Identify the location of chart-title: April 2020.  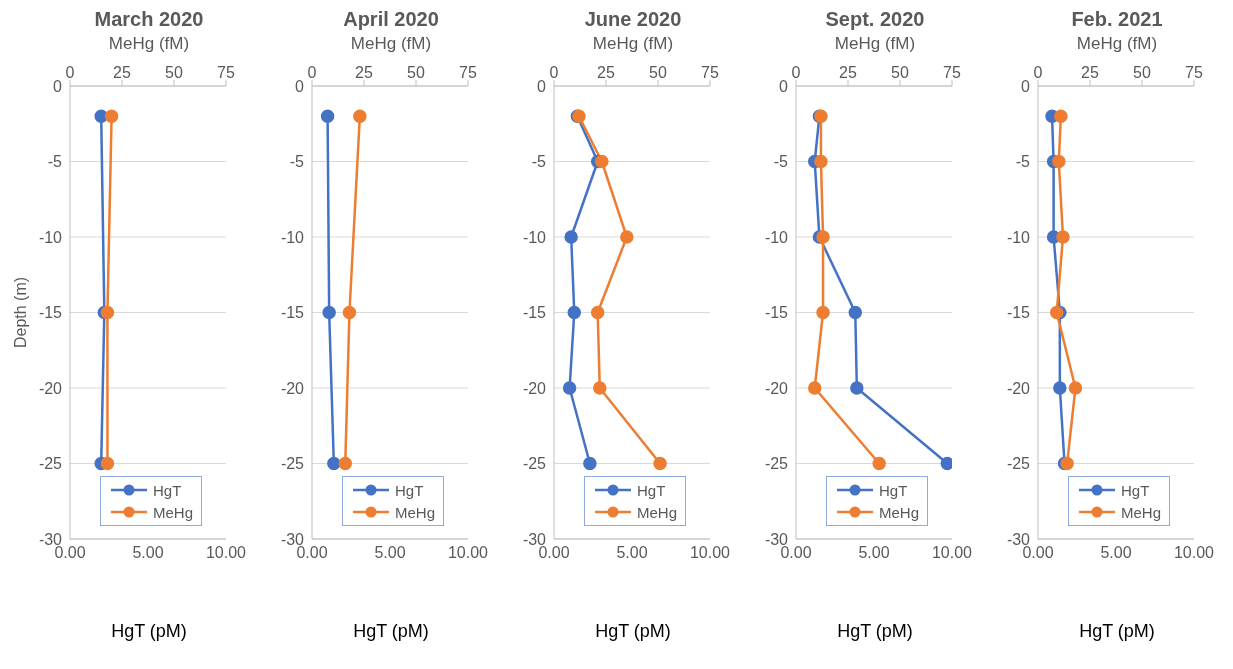
(391, 20).